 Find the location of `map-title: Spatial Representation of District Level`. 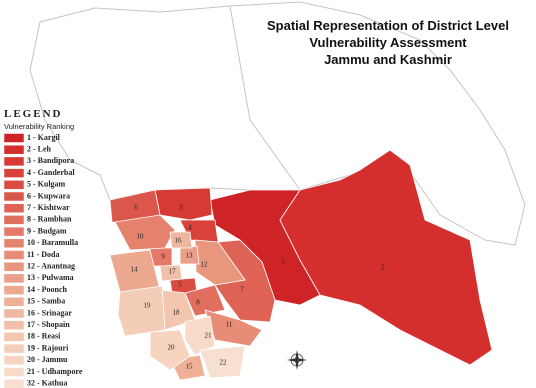

map-title: Spatial Representation of District Level is located at coordinates (388, 25).